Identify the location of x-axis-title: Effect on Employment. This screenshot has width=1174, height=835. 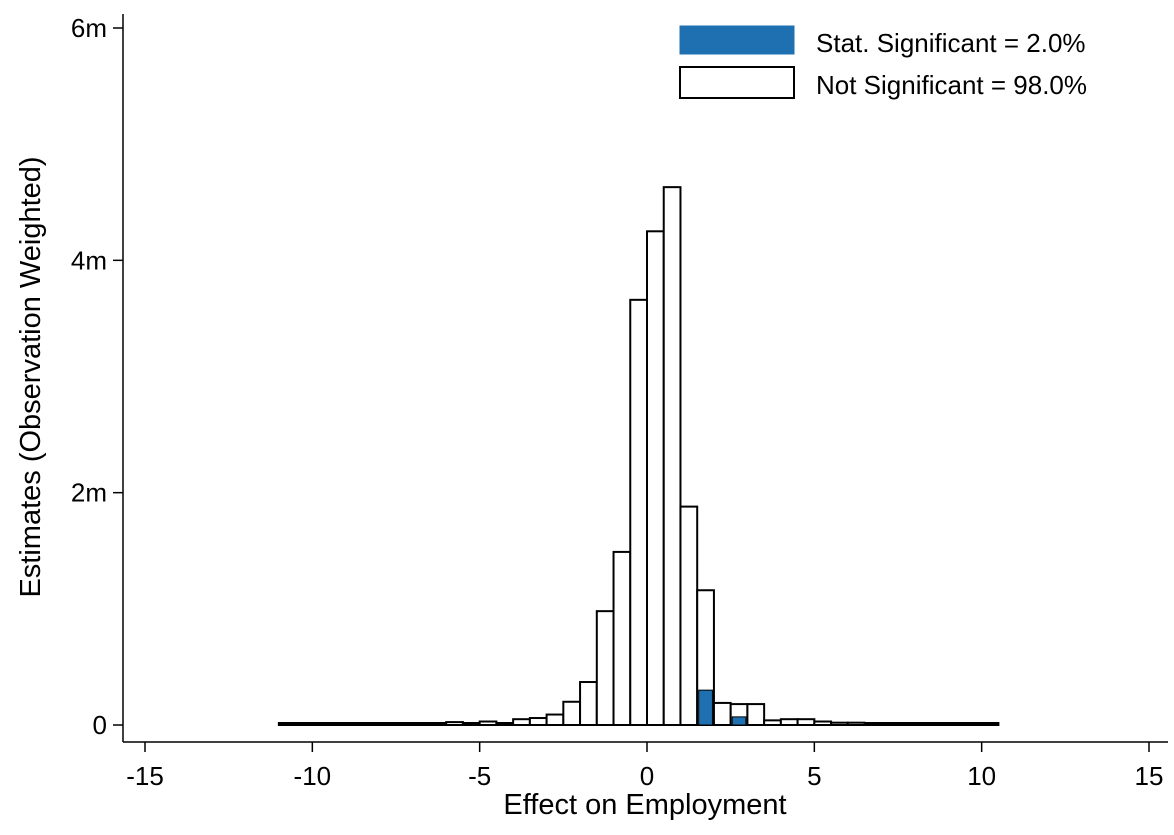
(644, 805).